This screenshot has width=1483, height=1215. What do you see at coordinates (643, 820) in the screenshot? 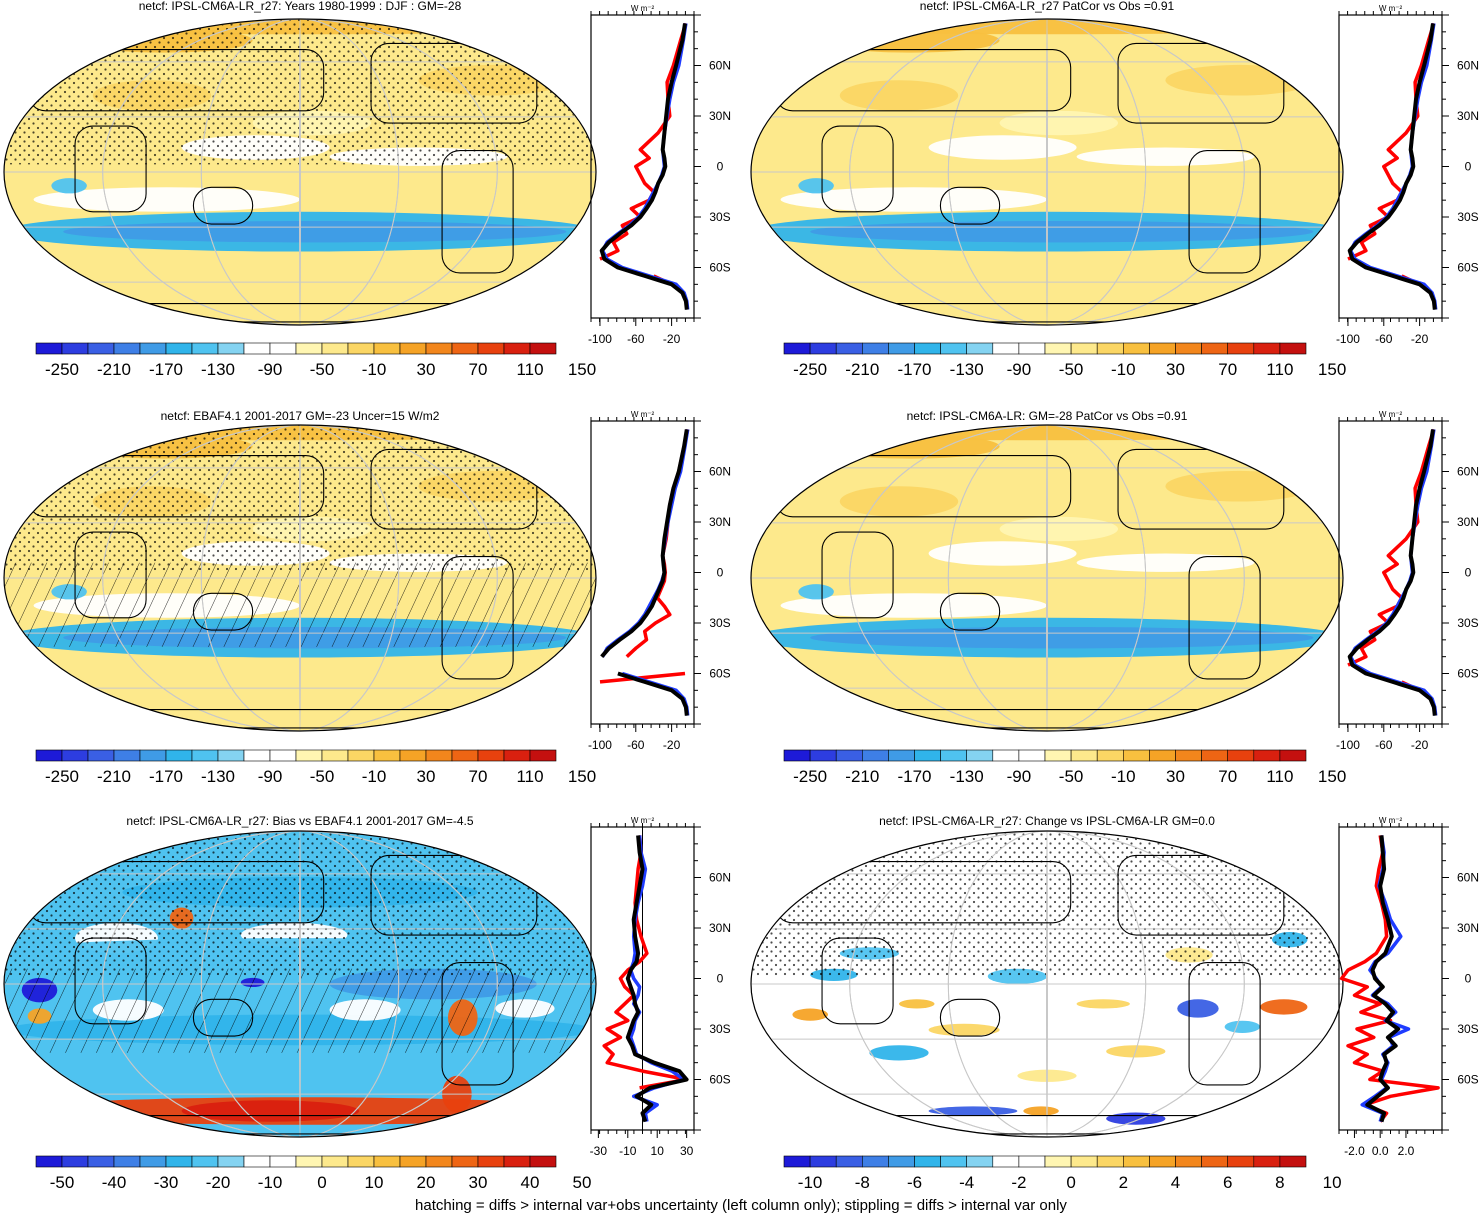
I see `zonal-unit: W m⁻²` at bounding box center [643, 820].